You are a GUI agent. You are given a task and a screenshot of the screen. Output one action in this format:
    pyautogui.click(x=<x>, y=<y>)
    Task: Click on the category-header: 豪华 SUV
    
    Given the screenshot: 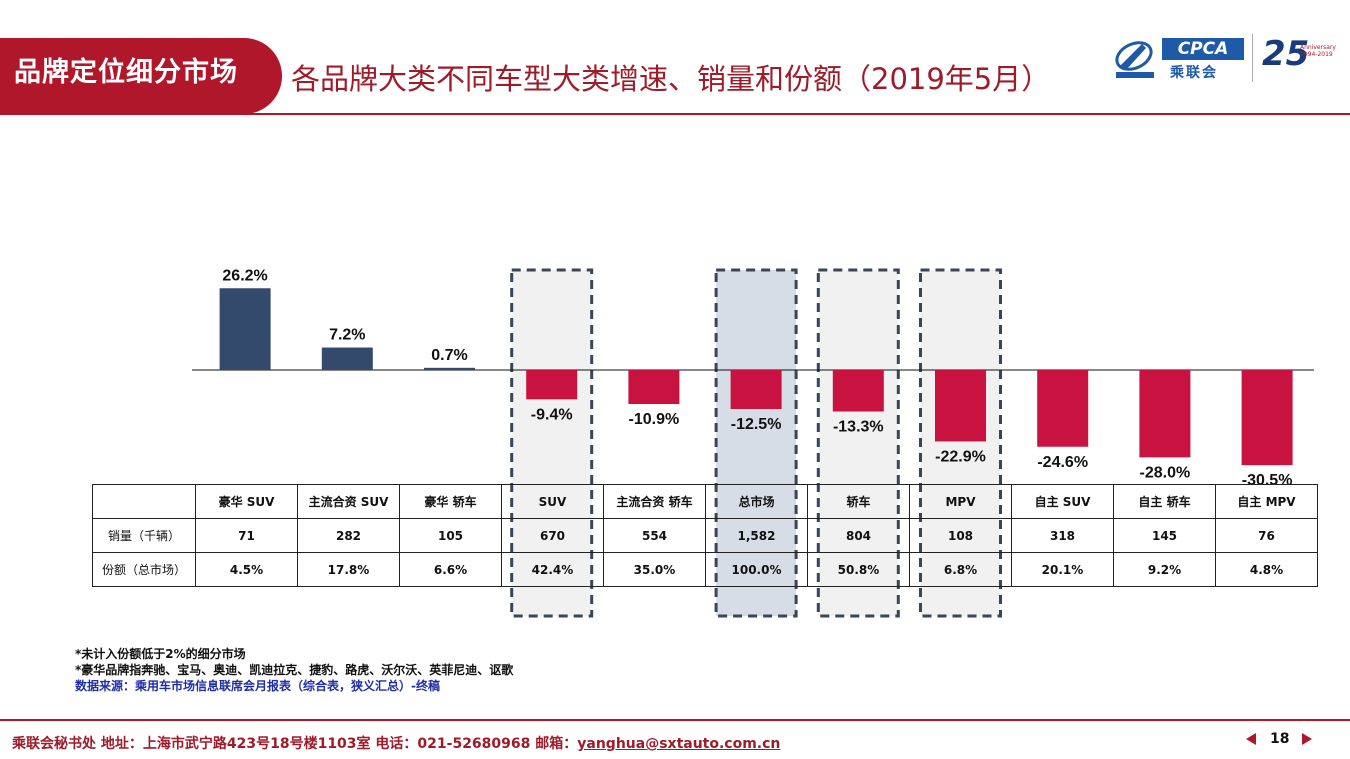 What is the action you would take?
    pyautogui.click(x=246, y=501)
    